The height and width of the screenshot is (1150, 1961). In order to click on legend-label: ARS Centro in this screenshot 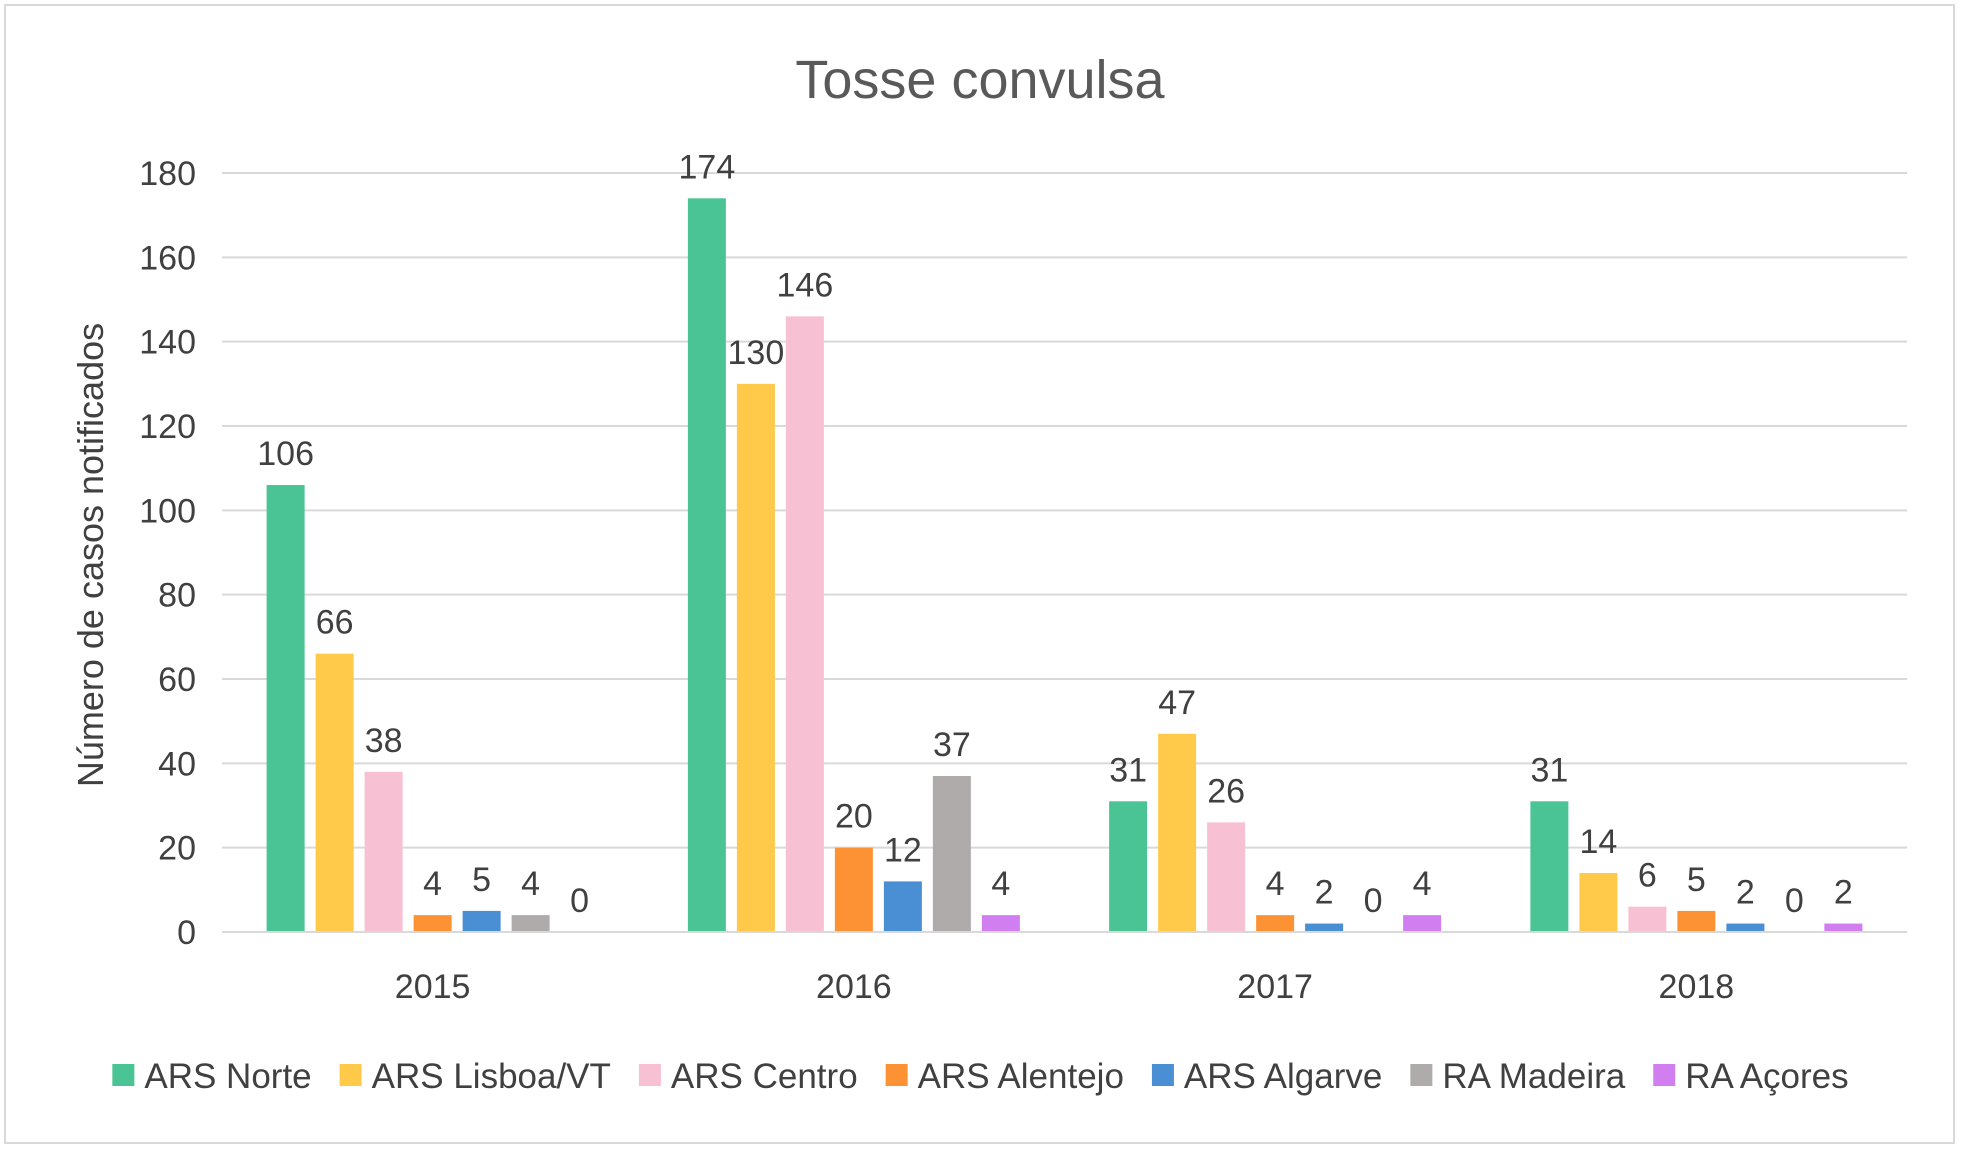, I will do `click(764, 1076)`.